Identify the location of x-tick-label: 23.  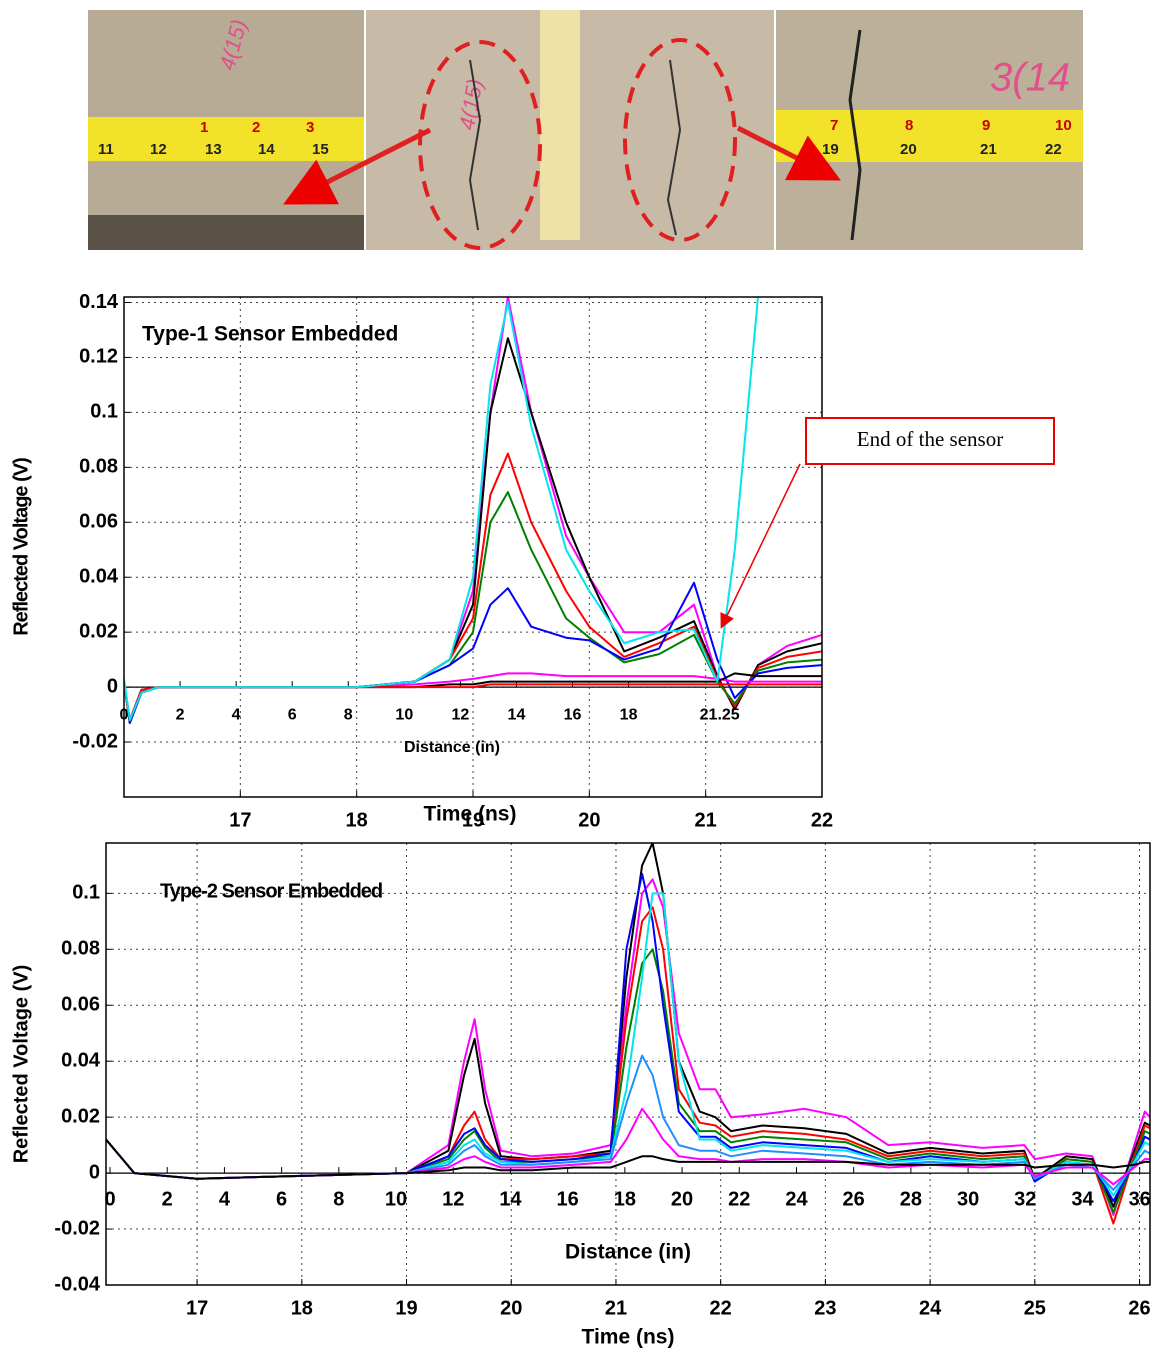
(825, 1308).